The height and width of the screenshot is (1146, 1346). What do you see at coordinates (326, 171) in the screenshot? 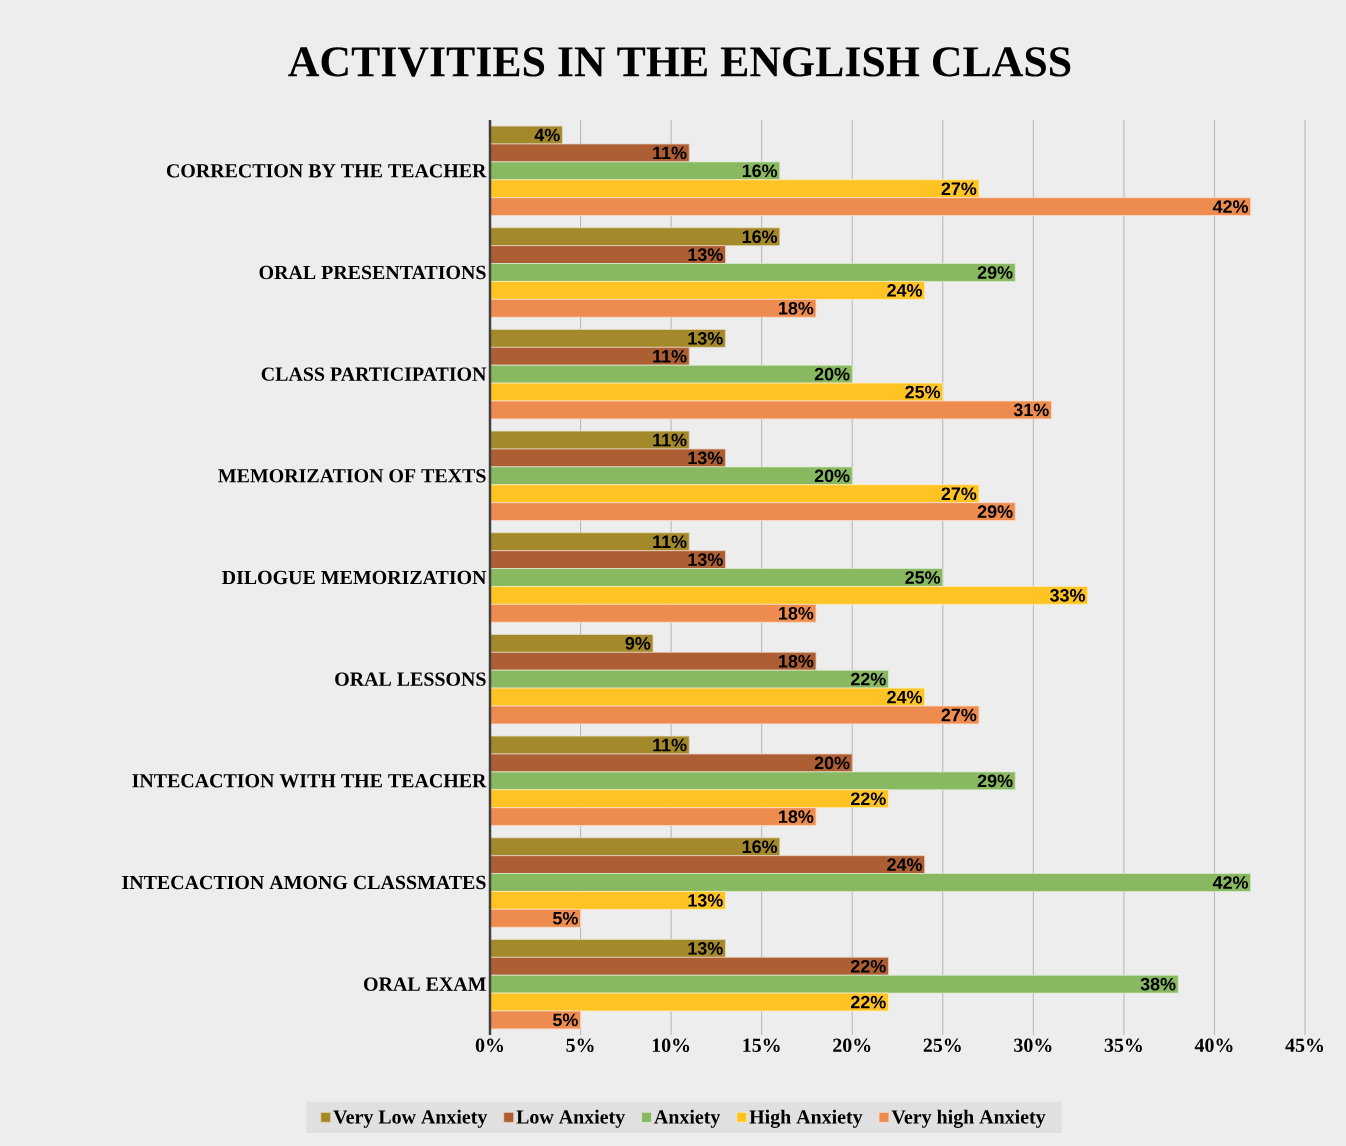
I see `y-tick-label: CORRECTION BY THE TEACHER` at bounding box center [326, 171].